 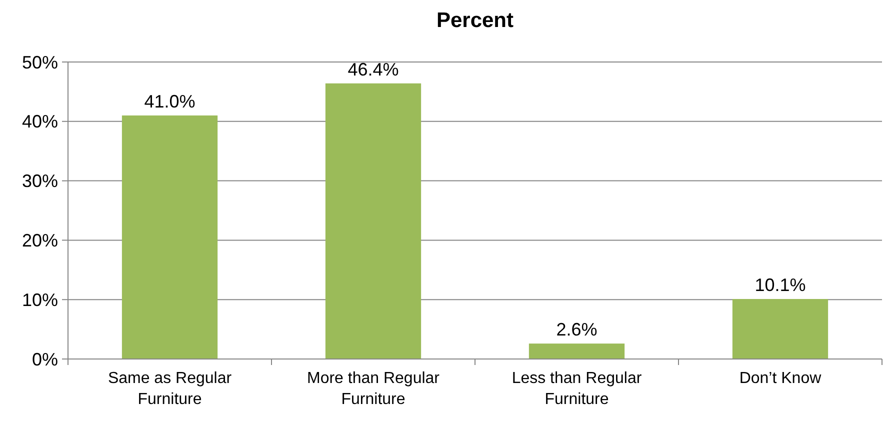 I want to click on chart-title: Percent, so click(x=475, y=20).